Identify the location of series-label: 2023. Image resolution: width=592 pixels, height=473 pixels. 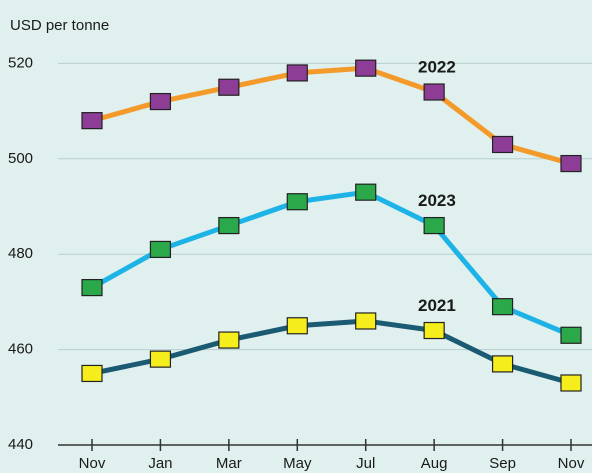
(437, 200).